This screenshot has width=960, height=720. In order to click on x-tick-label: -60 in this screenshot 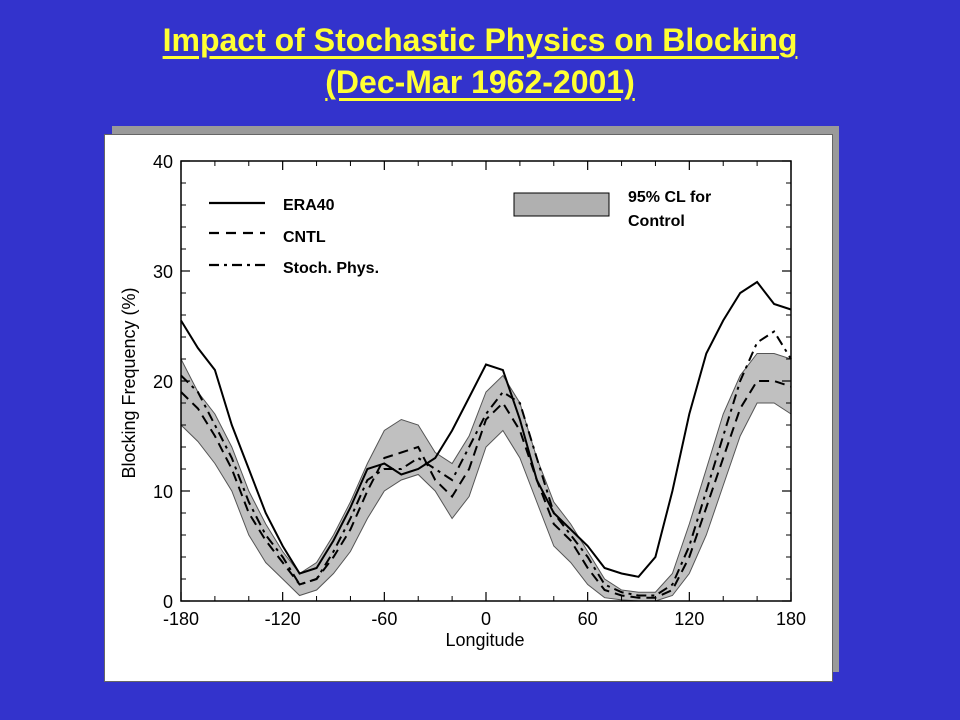, I will do `click(384, 619)`.